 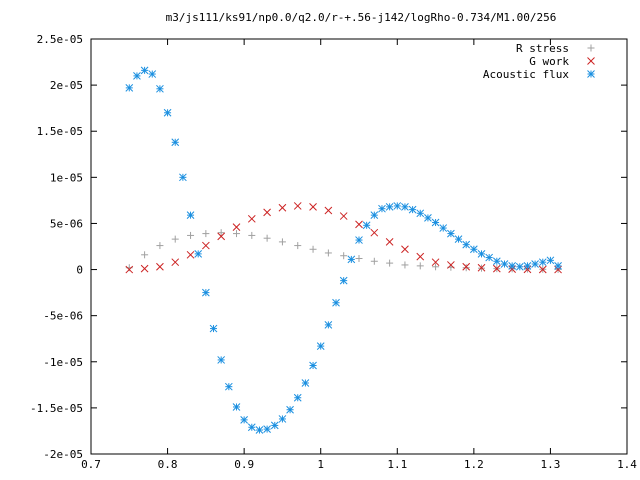 I want to click on y-tick-label: 1e-05, so click(x=66, y=177).